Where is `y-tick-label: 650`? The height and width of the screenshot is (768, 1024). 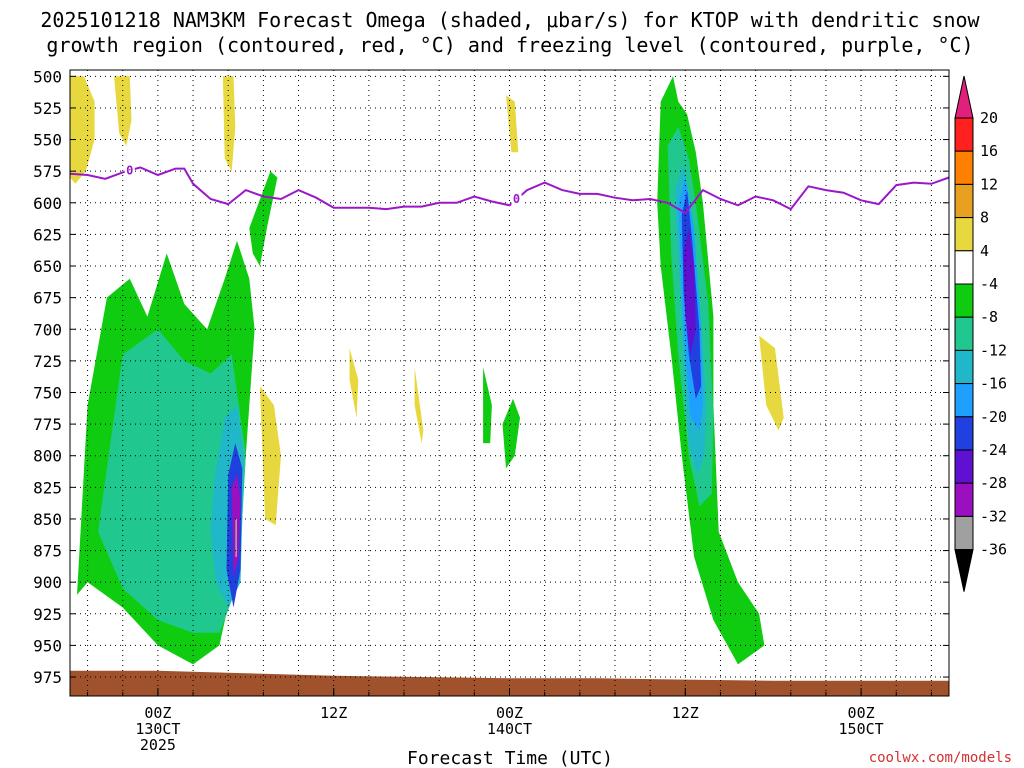 y-tick-label: 650 is located at coordinates (47, 266).